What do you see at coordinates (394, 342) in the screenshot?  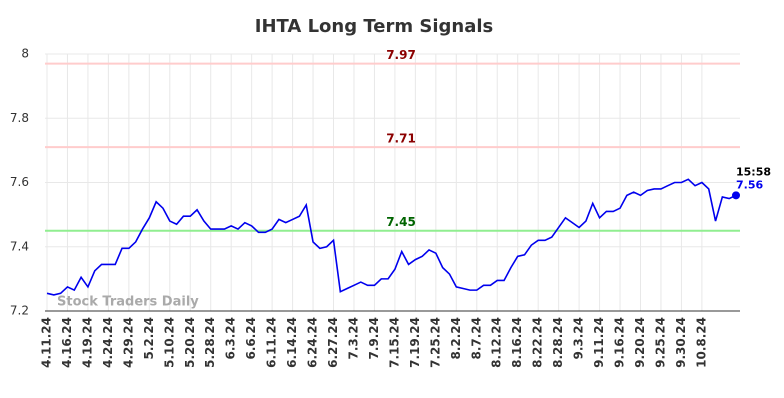 I see `x-tick-label: 7.15.24` at bounding box center [394, 342].